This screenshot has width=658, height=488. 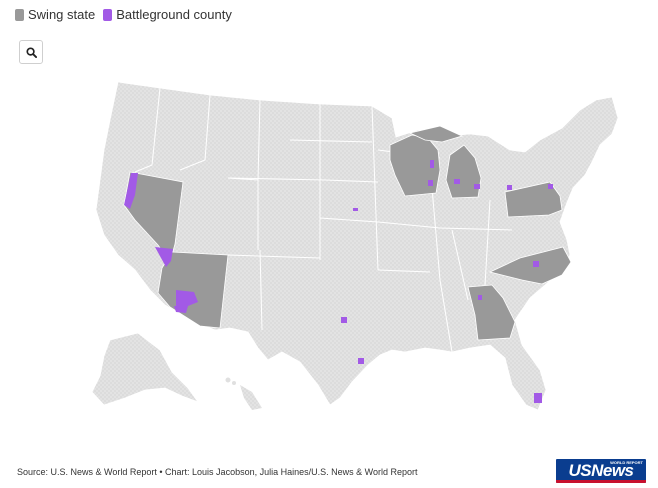 I want to click on legend-item-swing-state: Swing state, so click(x=55, y=14).